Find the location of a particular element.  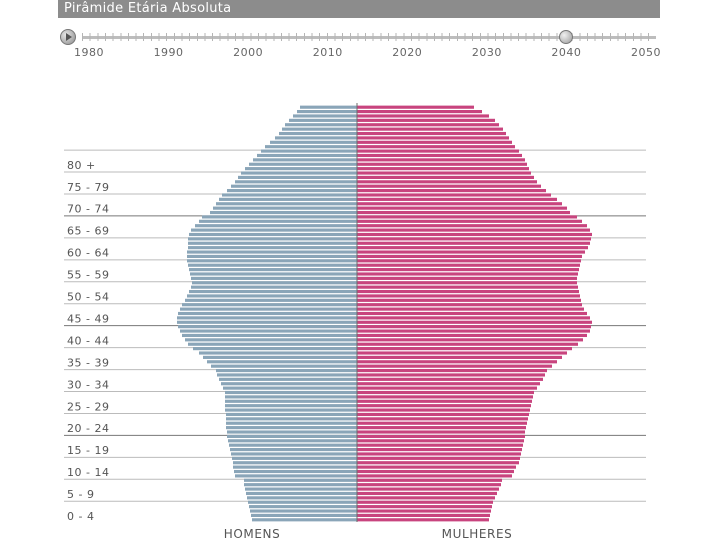

age-group-label: 50 - 54 is located at coordinates (88, 297).